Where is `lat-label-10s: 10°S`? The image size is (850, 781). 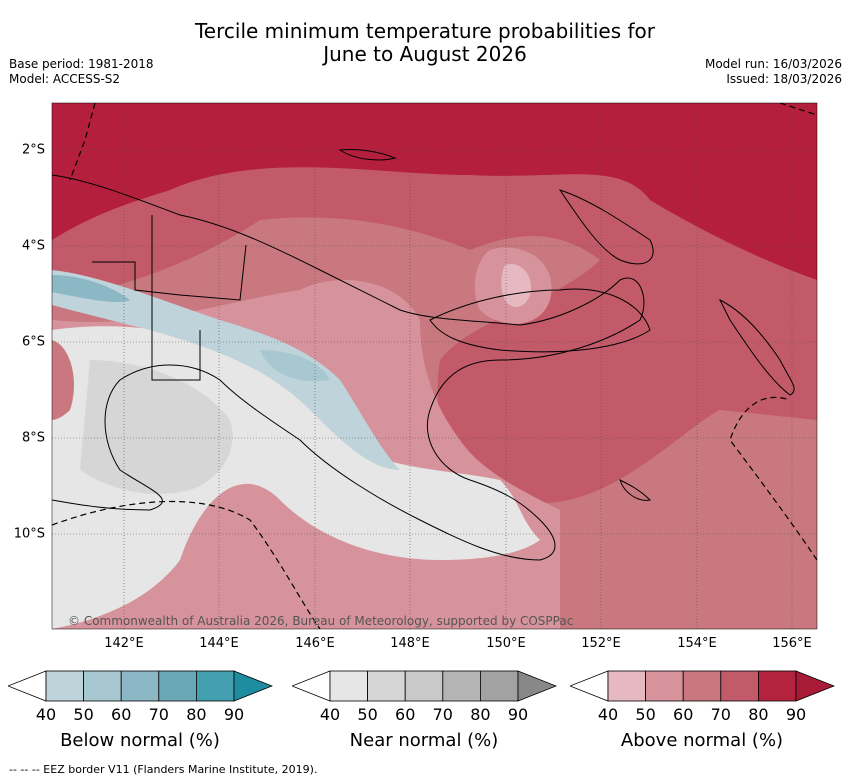
lat-label-10s: 10°S is located at coordinates (29, 534).